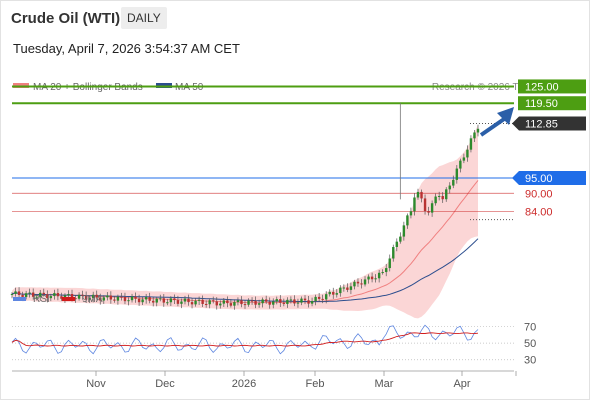 This screenshot has height=400, width=590. Describe the element at coordinates (165, 384) in the screenshot. I see `x-tick-label-dec: Dec` at that location.